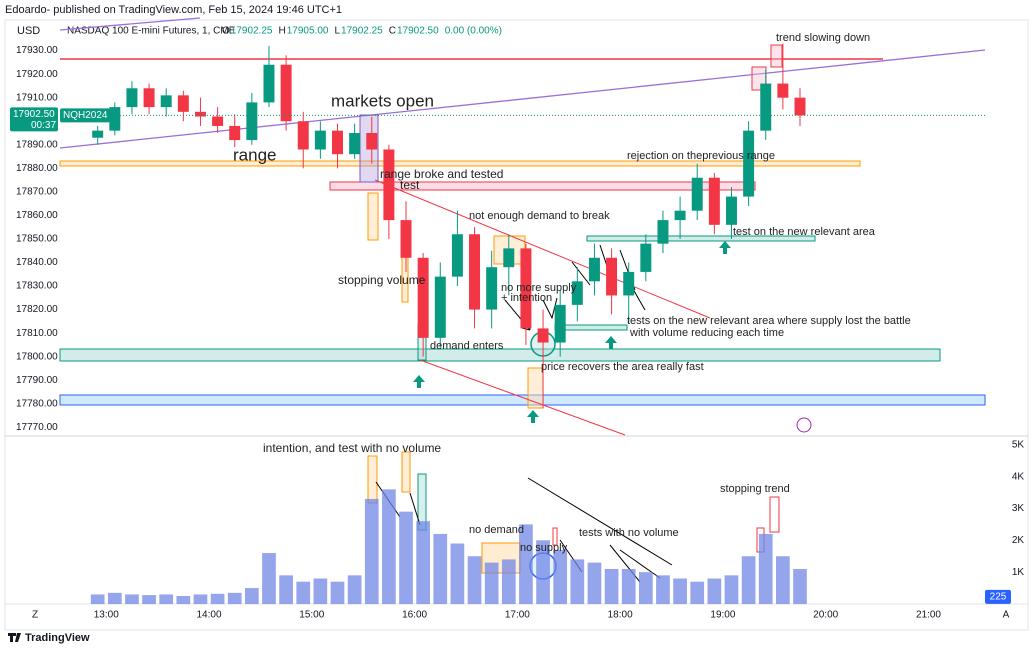 The height and width of the screenshot is (650, 1035). Describe the element at coordinates (35, 615) in the screenshot. I see `scale-button: Z` at that location.